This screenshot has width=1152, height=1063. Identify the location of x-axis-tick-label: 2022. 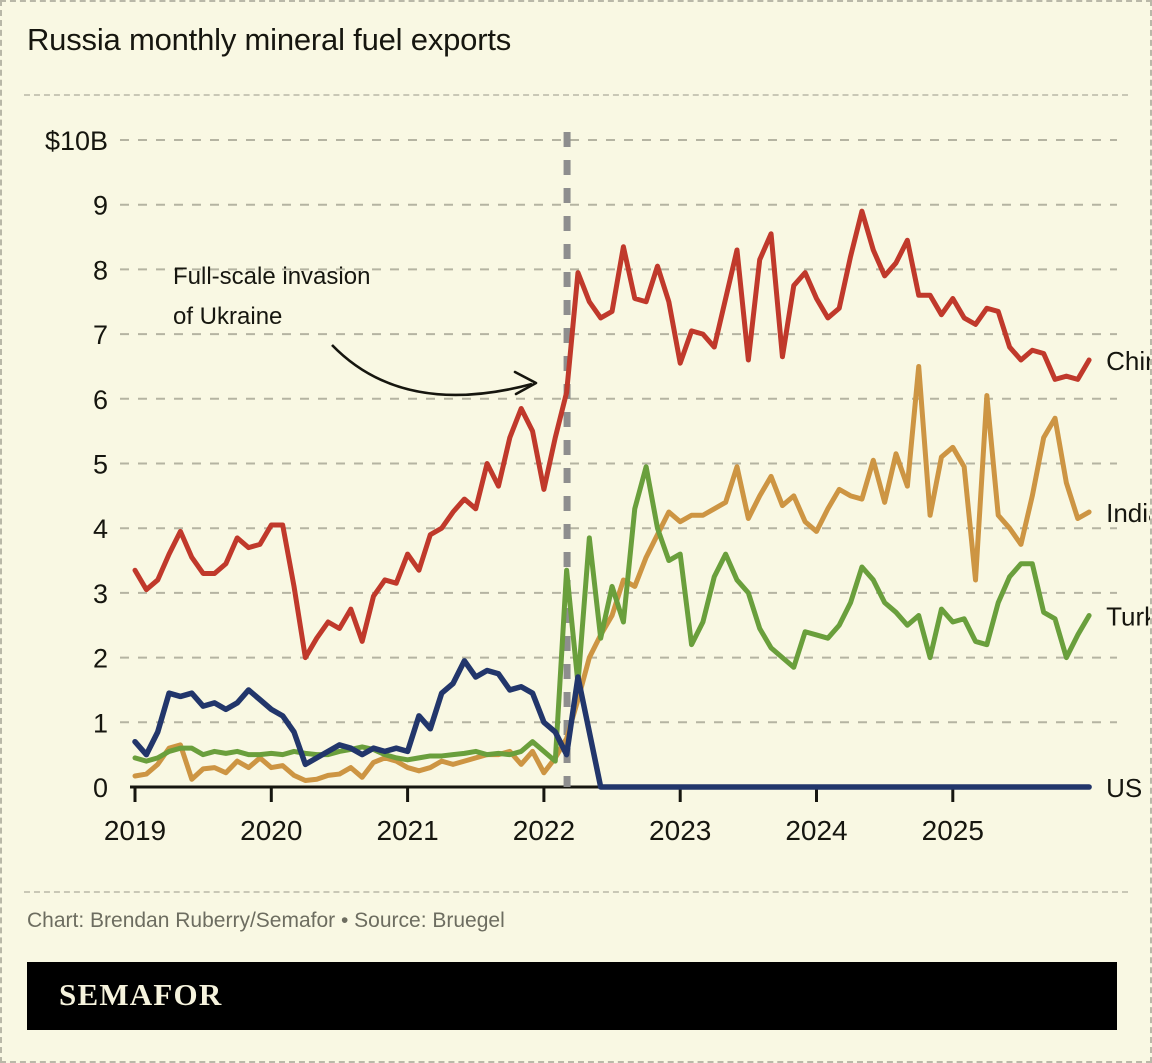
(544, 830).